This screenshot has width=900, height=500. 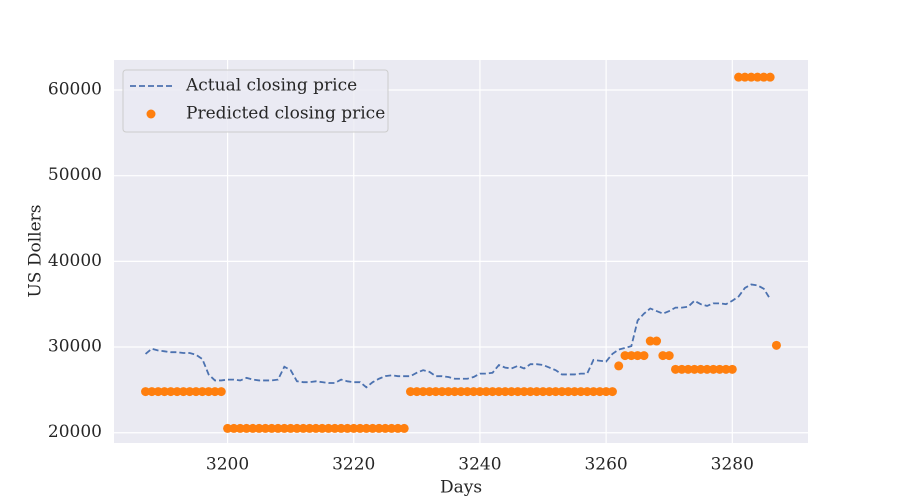 What do you see at coordinates (605, 465) in the screenshot?
I see `x-tick-label: 3260` at bounding box center [605, 465].